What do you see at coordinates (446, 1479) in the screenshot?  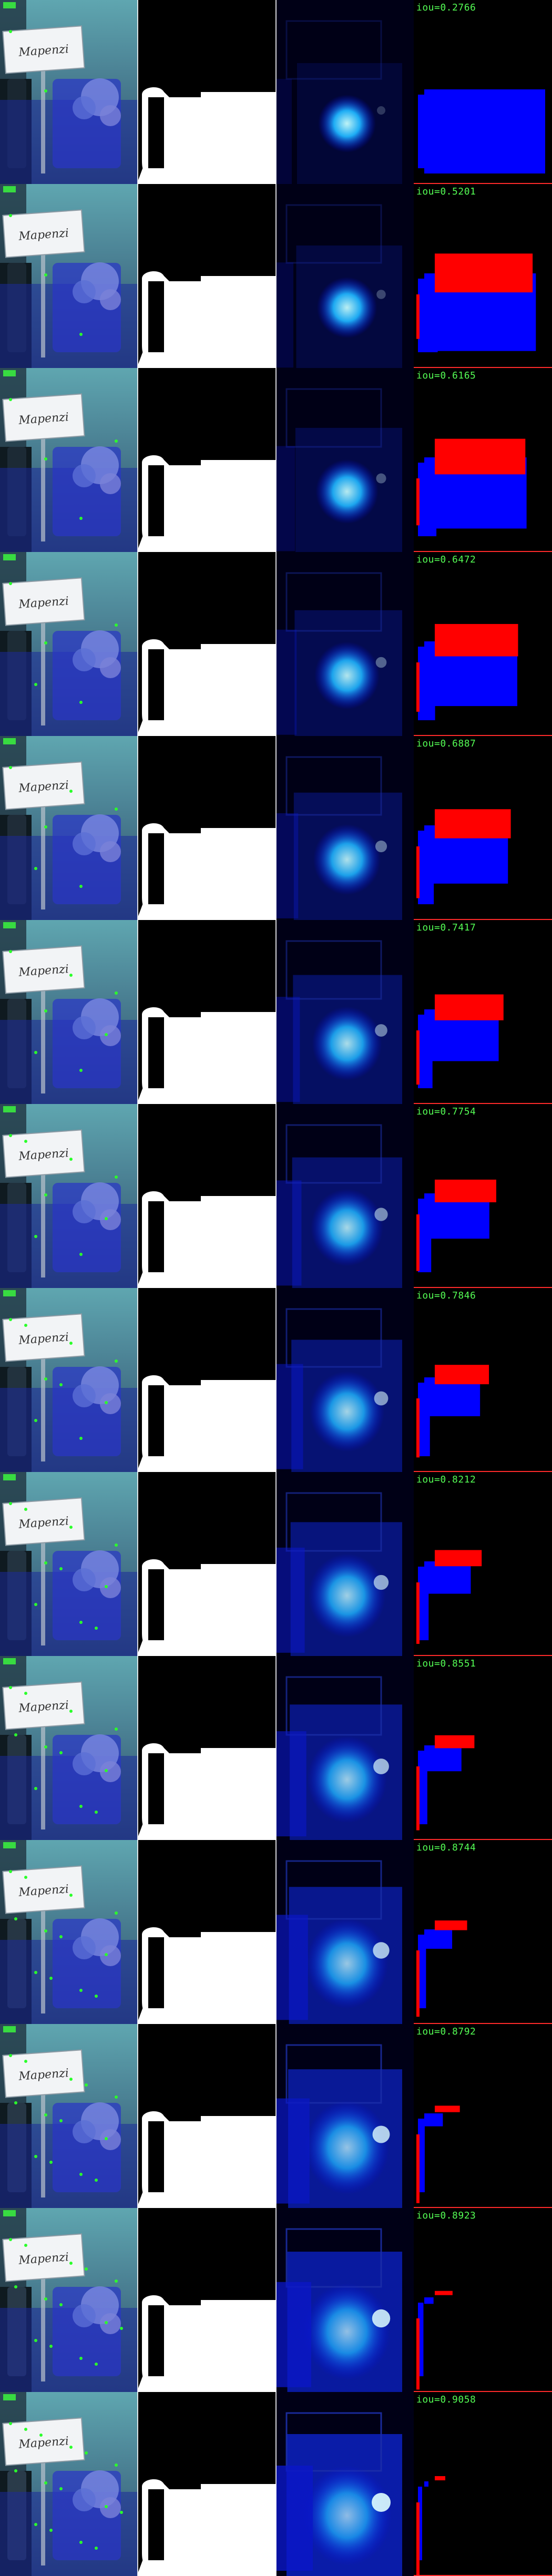 I see `iou-label: iou=0.8212` at bounding box center [446, 1479].